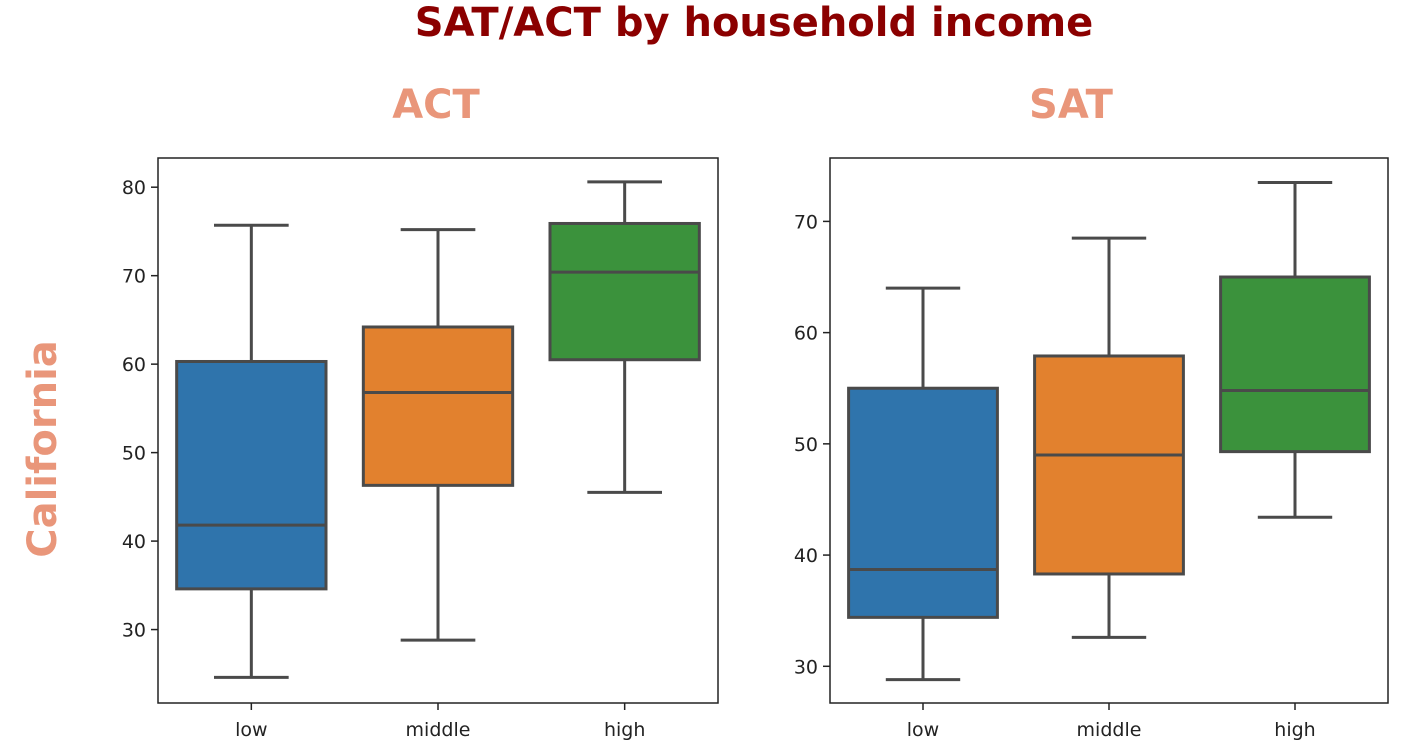  I want to click on sat-ytick-label: 70, so click(806, 222).